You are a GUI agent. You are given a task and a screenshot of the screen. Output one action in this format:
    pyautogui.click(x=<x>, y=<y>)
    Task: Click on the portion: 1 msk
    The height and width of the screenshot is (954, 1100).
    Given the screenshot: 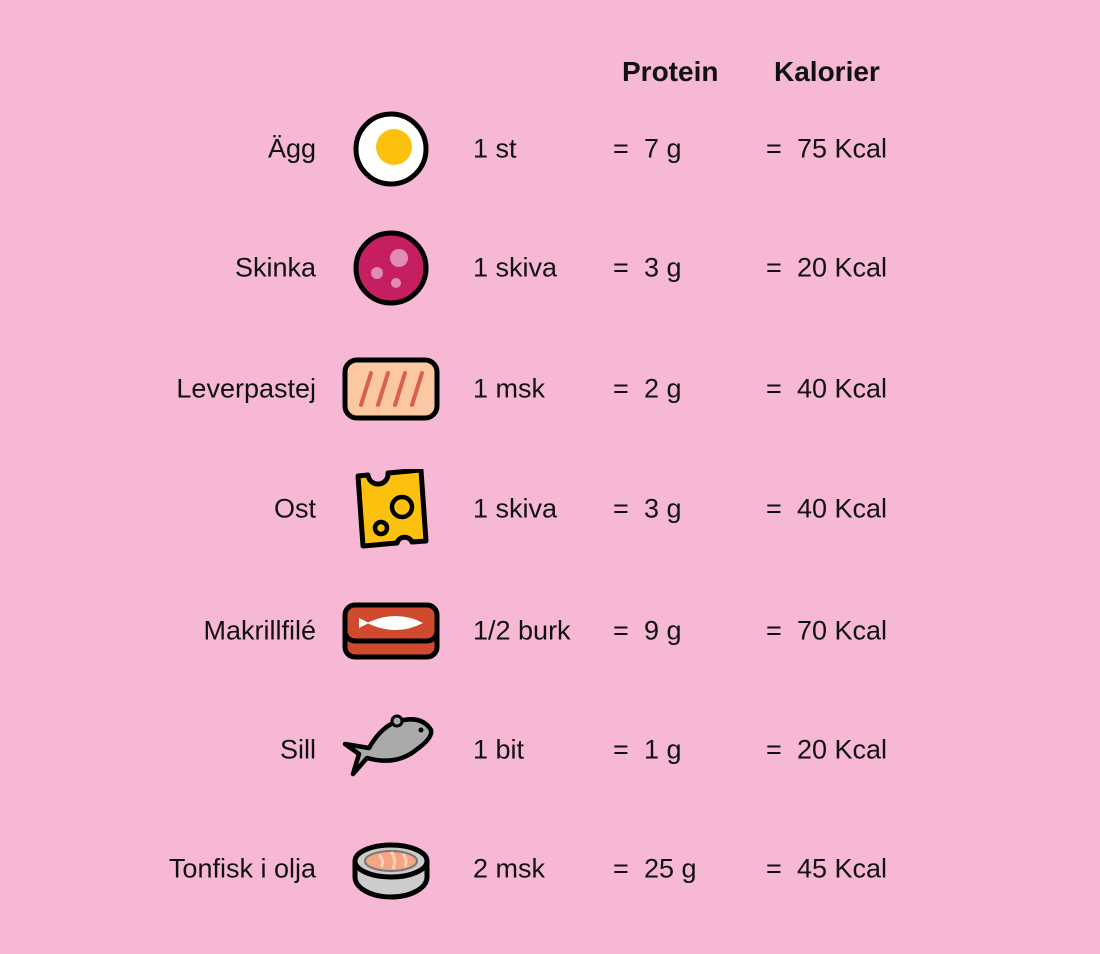 What is the action you would take?
    pyautogui.click(x=509, y=388)
    